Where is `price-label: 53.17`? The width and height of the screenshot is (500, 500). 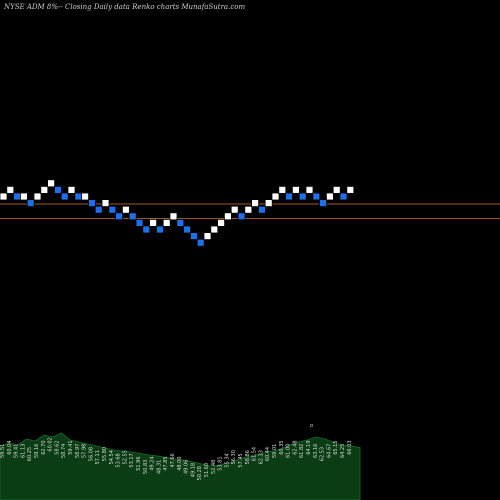
price-label: 53.17 is located at coordinates (132, 460).